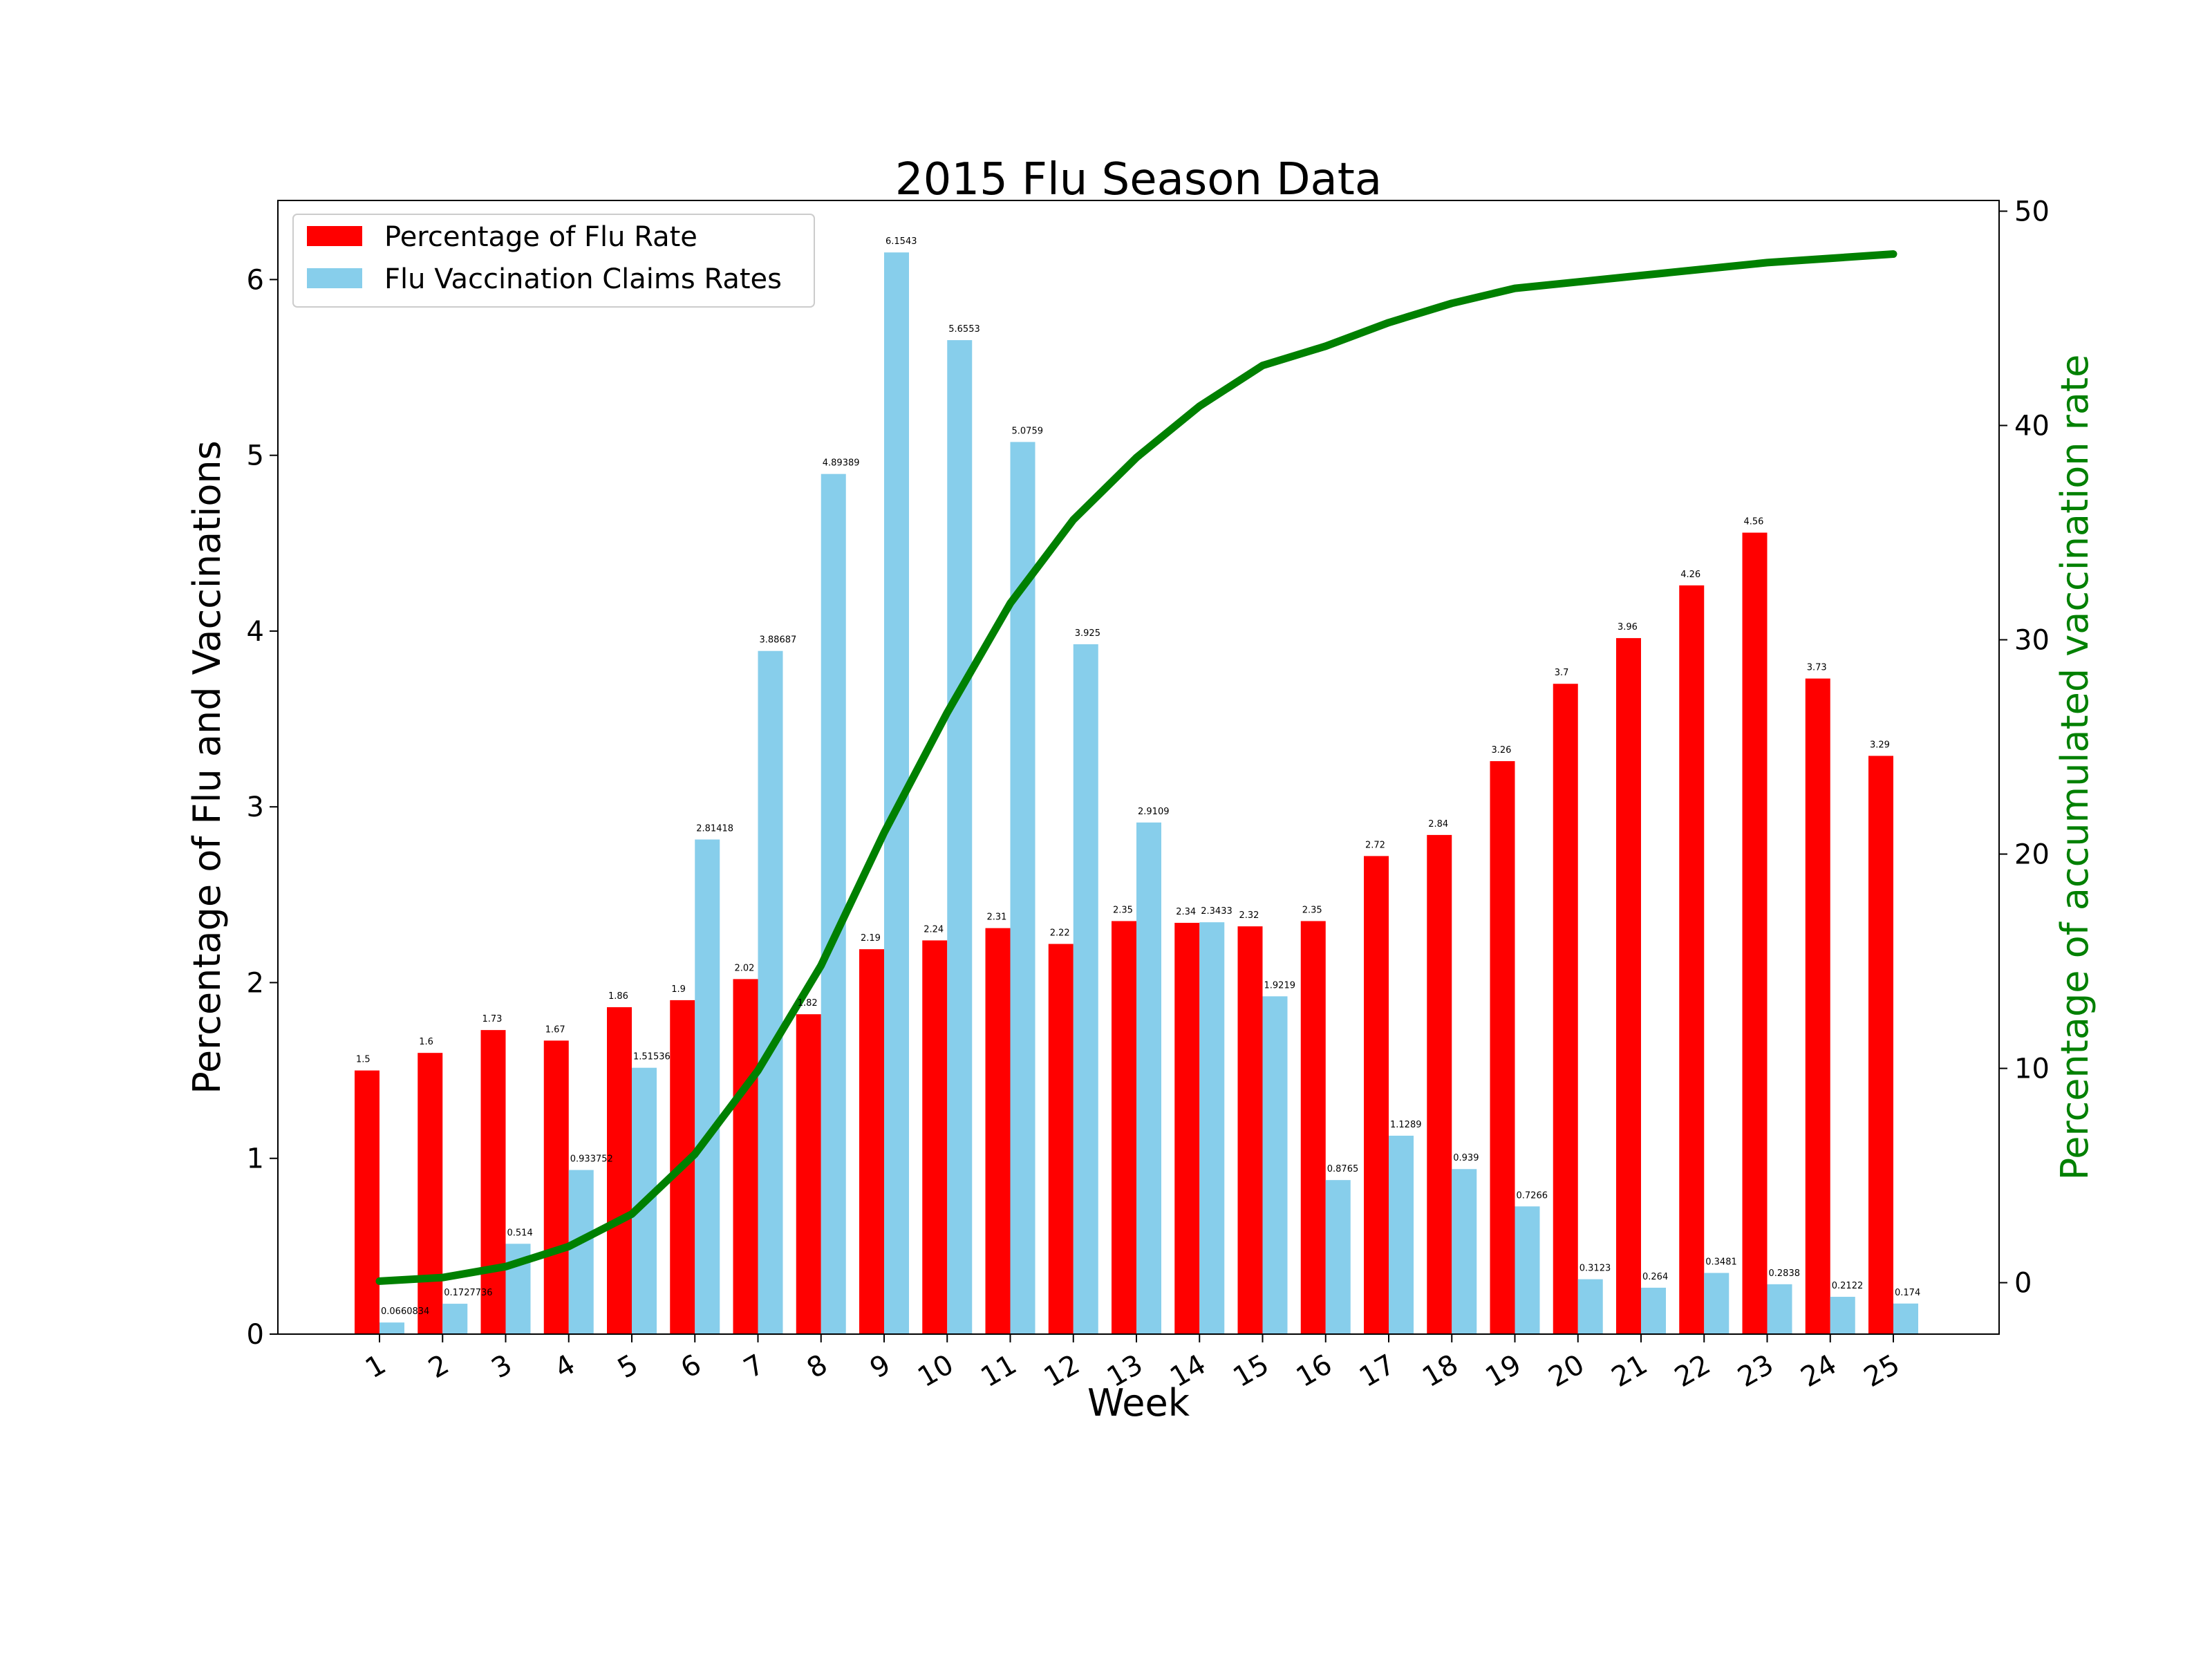  What do you see at coordinates (1186, 912) in the screenshot?
I see `data-label-flu-rate: 2.34` at bounding box center [1186, 912].